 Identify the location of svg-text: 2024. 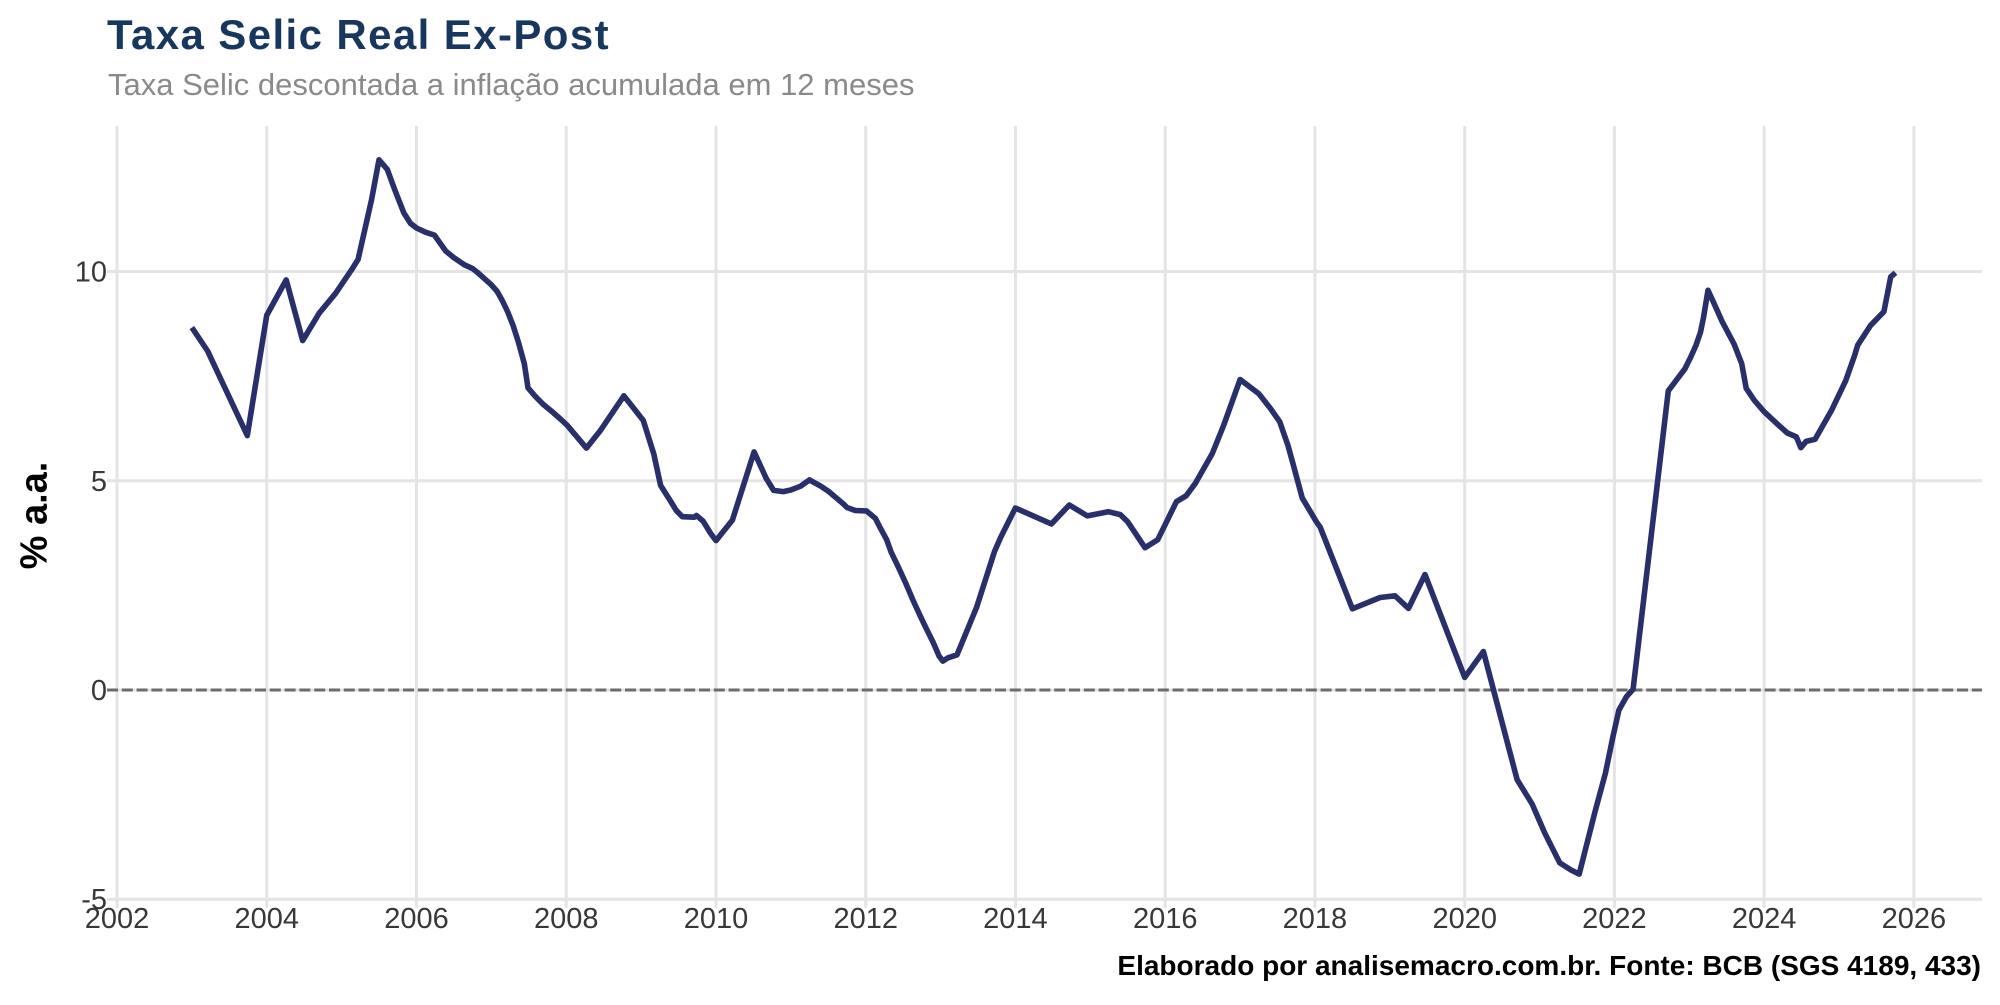
(1764, 919).